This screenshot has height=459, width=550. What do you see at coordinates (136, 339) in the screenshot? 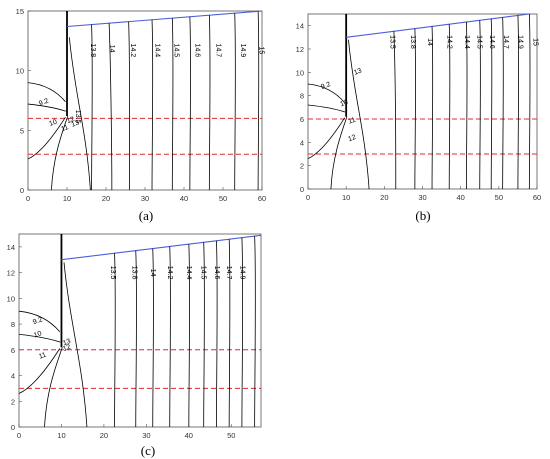
I see `panel-3-contour-13.8` at bounding box center [136, 339].